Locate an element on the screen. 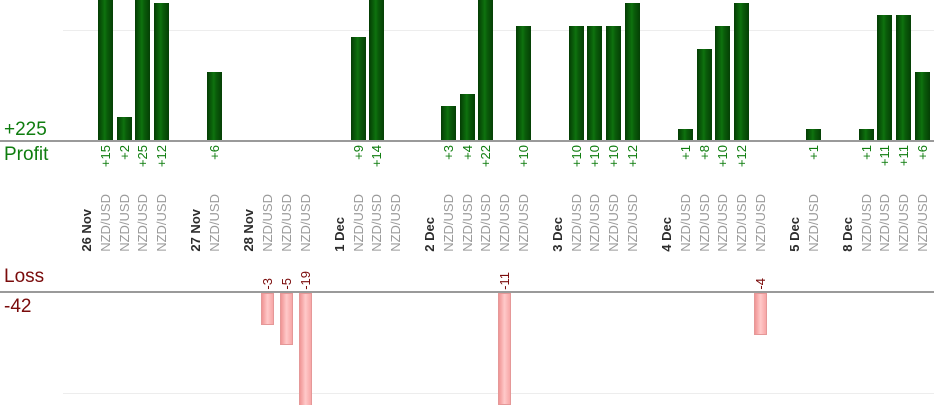 The height and width of the screenshot is (420, 934). profit-gridline is located at coordinates (498, 30).